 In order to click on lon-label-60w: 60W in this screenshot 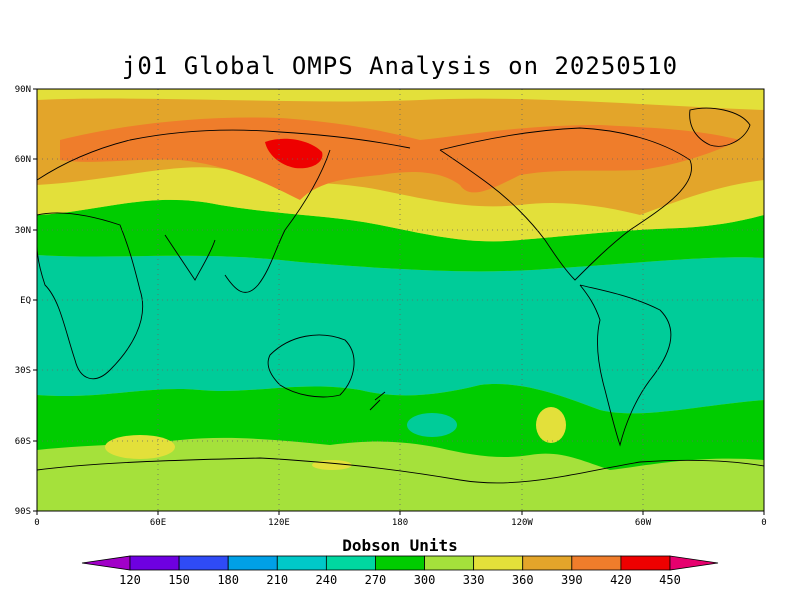, I will do `click(643, 523)`.